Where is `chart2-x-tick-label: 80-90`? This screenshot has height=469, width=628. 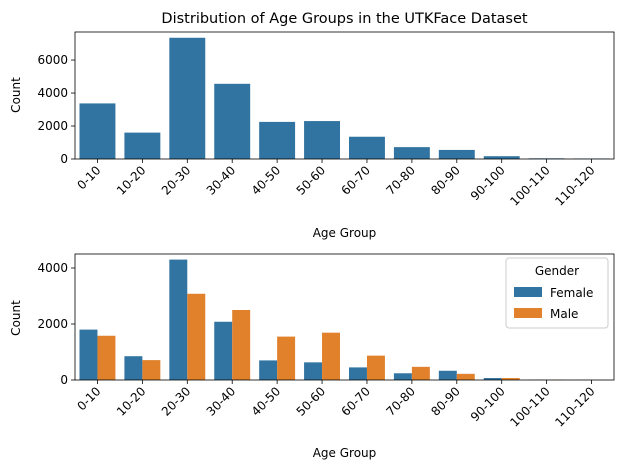
chart2-x-tick-label: 80-90 is located at coordinates (445, 401).